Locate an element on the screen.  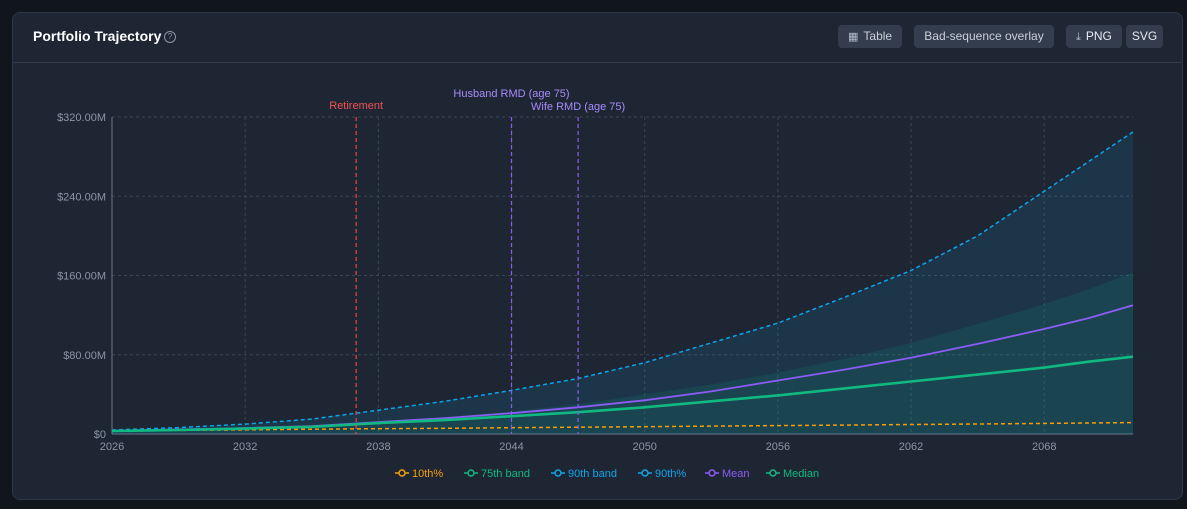
series-10th-line is located at coordinates (622, 426).